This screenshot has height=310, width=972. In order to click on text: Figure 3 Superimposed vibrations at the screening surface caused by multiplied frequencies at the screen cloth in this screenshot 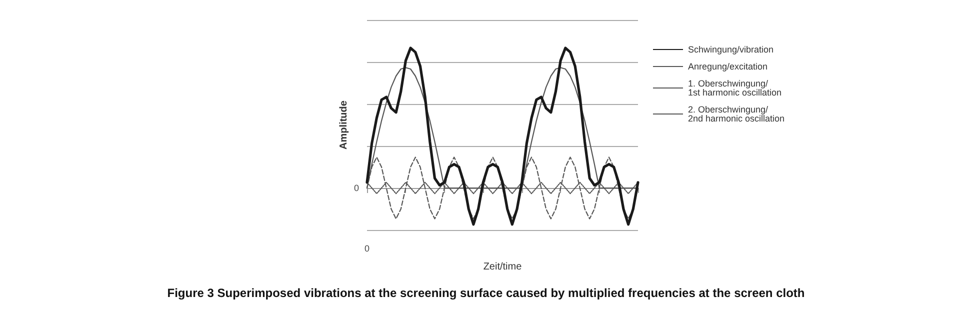, I will do `click(486, 293)`.